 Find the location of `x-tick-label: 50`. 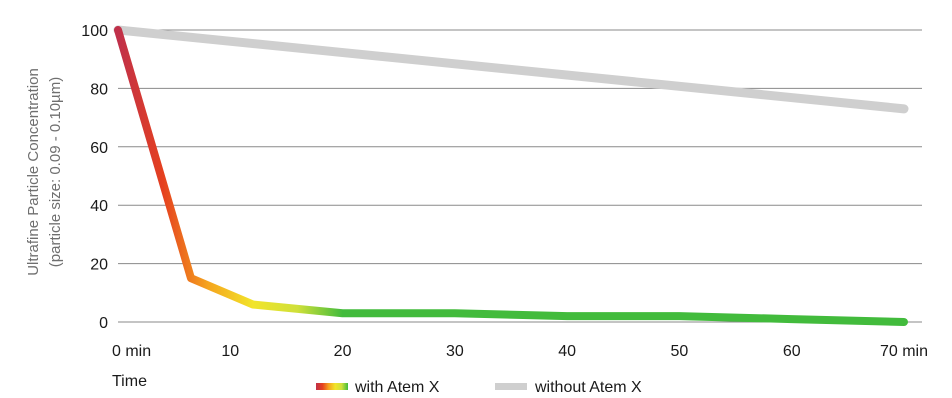

x-tick-label: 50 is located at coordinates (680, 351).